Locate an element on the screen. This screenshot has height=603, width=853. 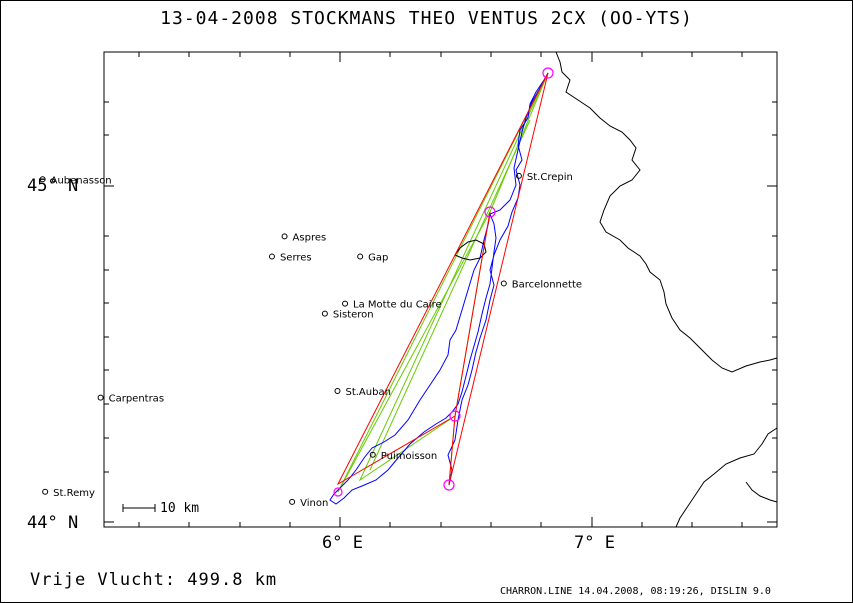
lon-label-6: 6° E is located at coordinates (342, 543).